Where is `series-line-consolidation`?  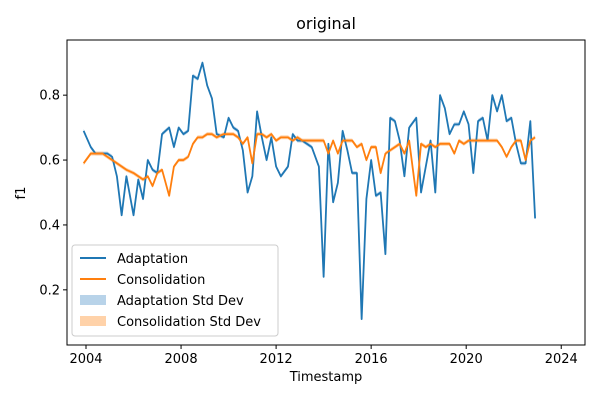
series-line-consolidation is located at coordinates (309, 165).